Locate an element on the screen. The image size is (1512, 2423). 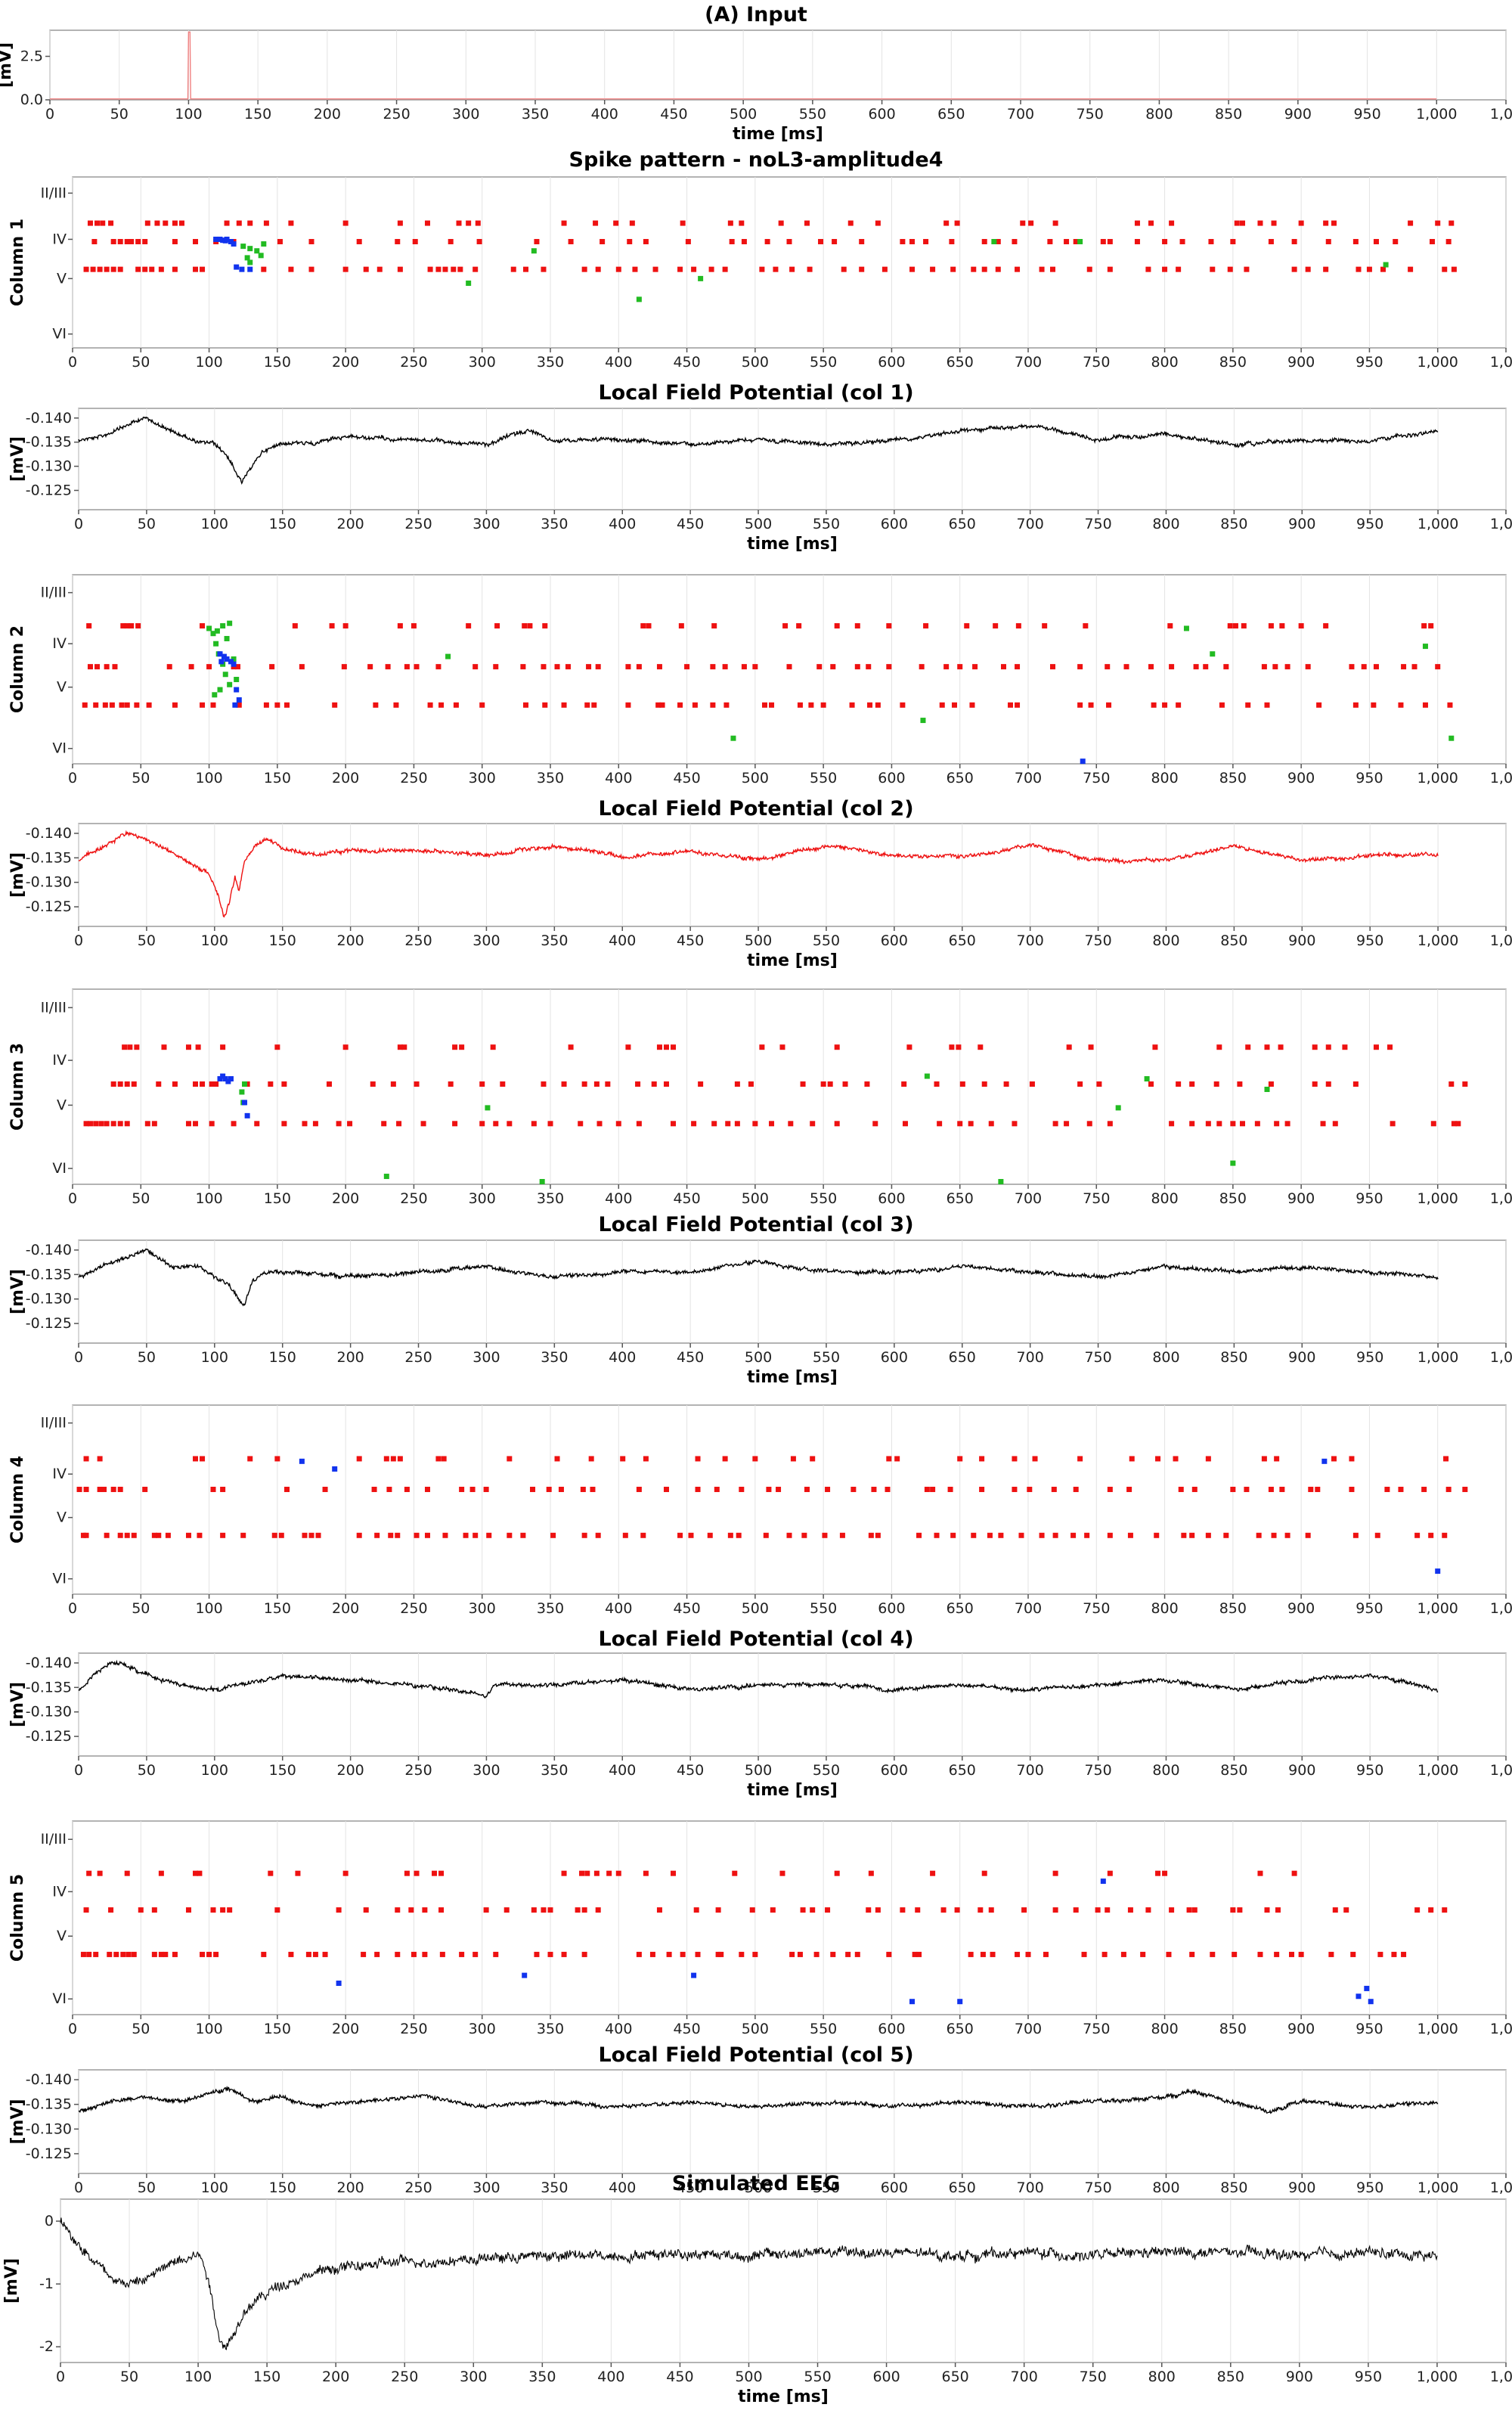
x-tick-label: 600 is located at coordinates (891, 2029).